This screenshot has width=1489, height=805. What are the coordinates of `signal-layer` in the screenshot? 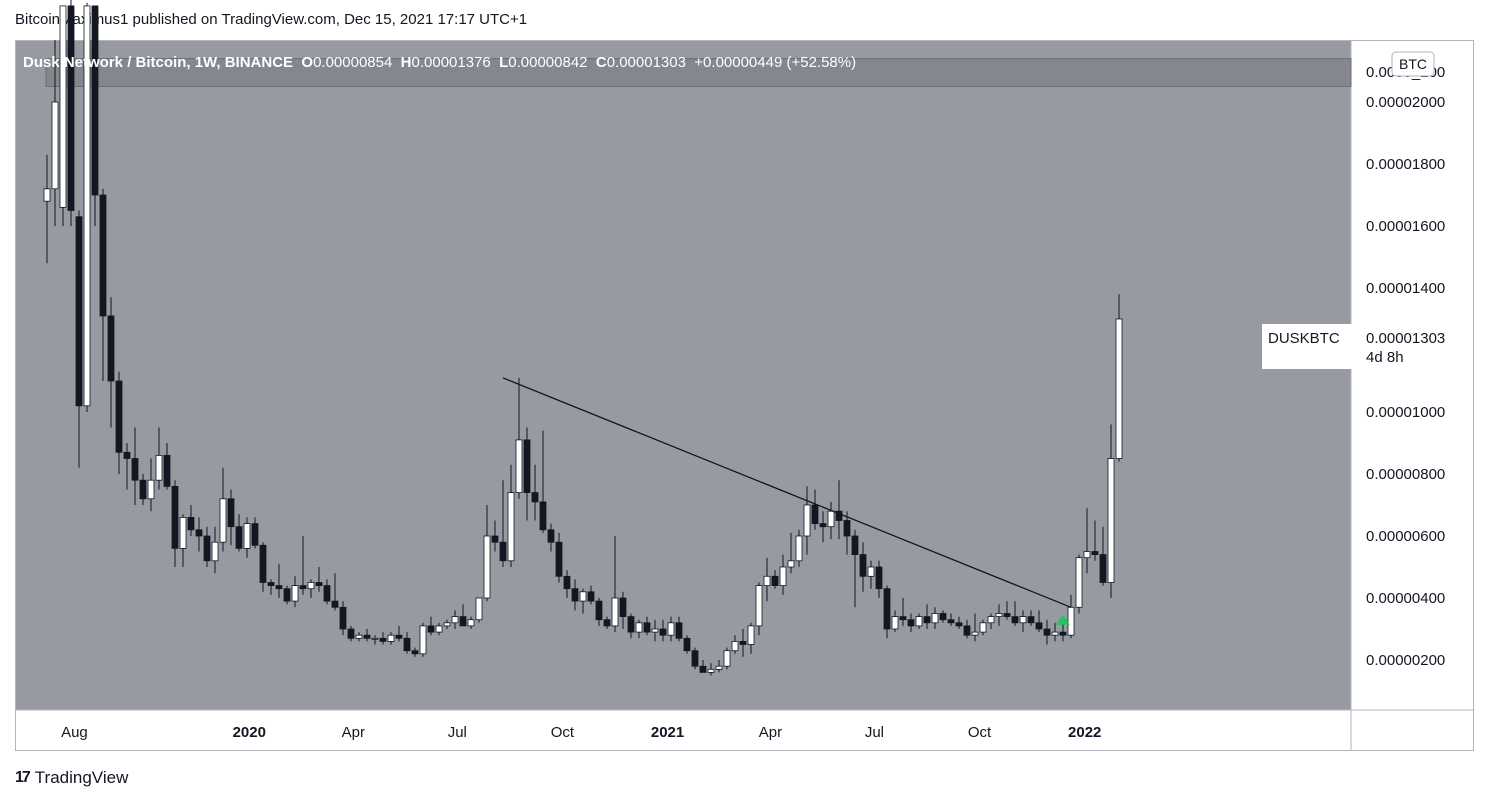 It's located at (1063, 619).